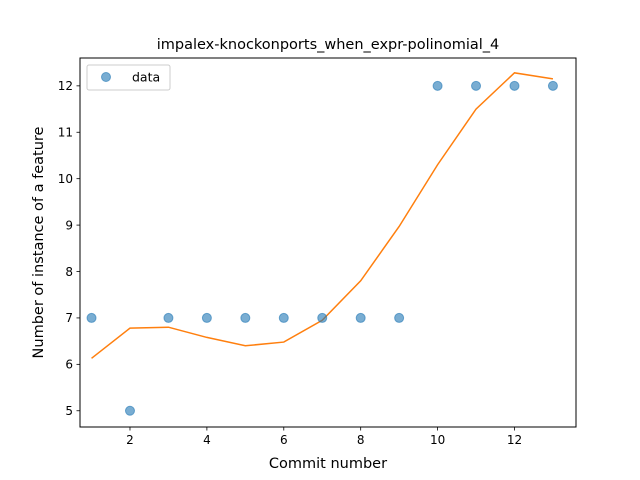 This screenshot has width=640, height=480. I want to click on y-tick-label: 11, so click(65, 133).